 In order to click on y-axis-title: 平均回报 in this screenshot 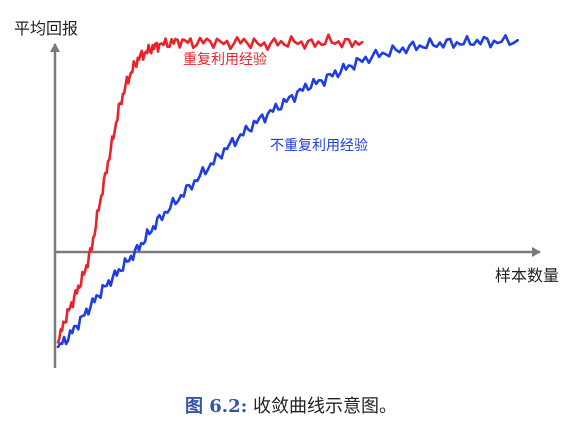, I will do `click(46, 28)`.